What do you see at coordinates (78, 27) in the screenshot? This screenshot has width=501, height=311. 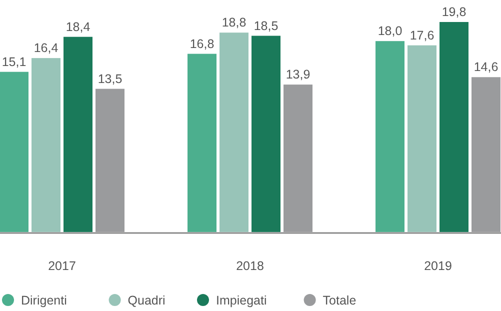 I see `data-label: 18,4` at bounding box center [78, 27].